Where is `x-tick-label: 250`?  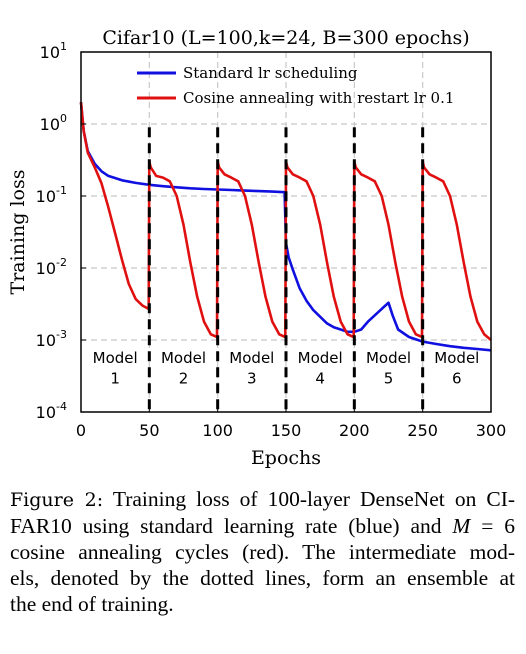
x-tick-label: 250 is located at coordinates (422, 430).